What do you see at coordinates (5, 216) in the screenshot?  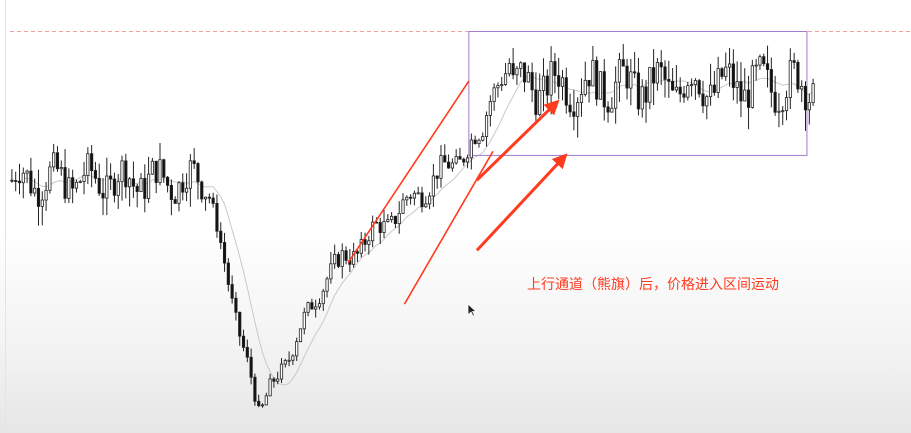 I see `left-edge-rule` at bounding box center [5, 216].